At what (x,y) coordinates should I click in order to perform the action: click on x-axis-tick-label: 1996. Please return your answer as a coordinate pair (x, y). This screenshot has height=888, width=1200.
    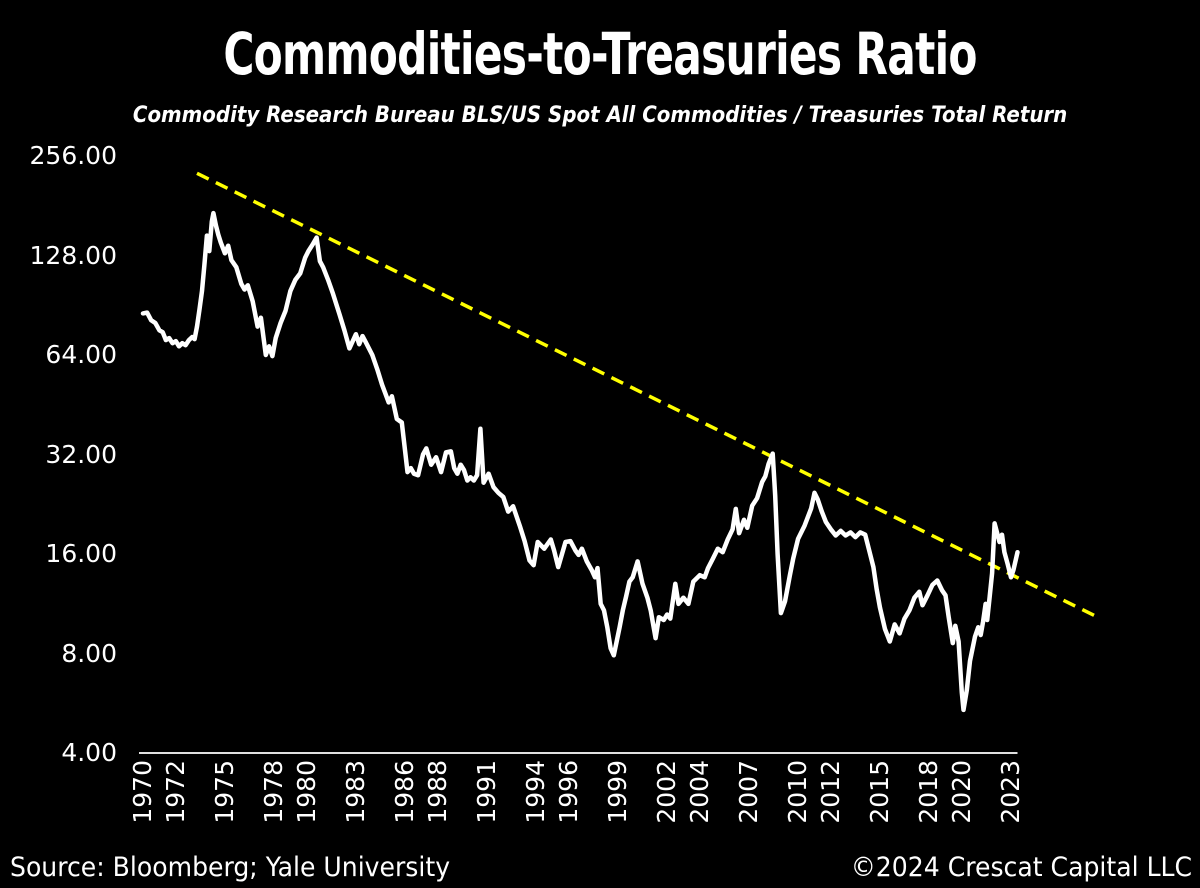
    Looking at the image, I should click on (568, 792).